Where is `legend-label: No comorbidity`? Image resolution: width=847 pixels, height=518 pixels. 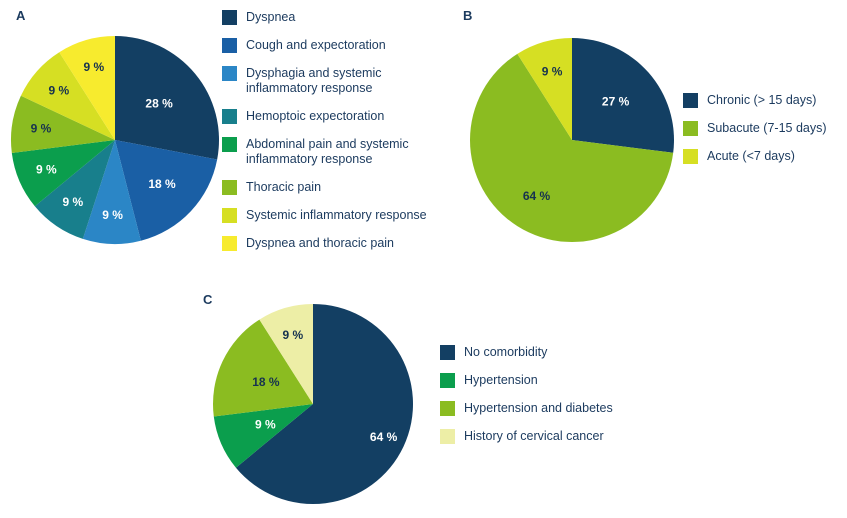 legend-label: No comorbidity is located at coordinates (506, 352).